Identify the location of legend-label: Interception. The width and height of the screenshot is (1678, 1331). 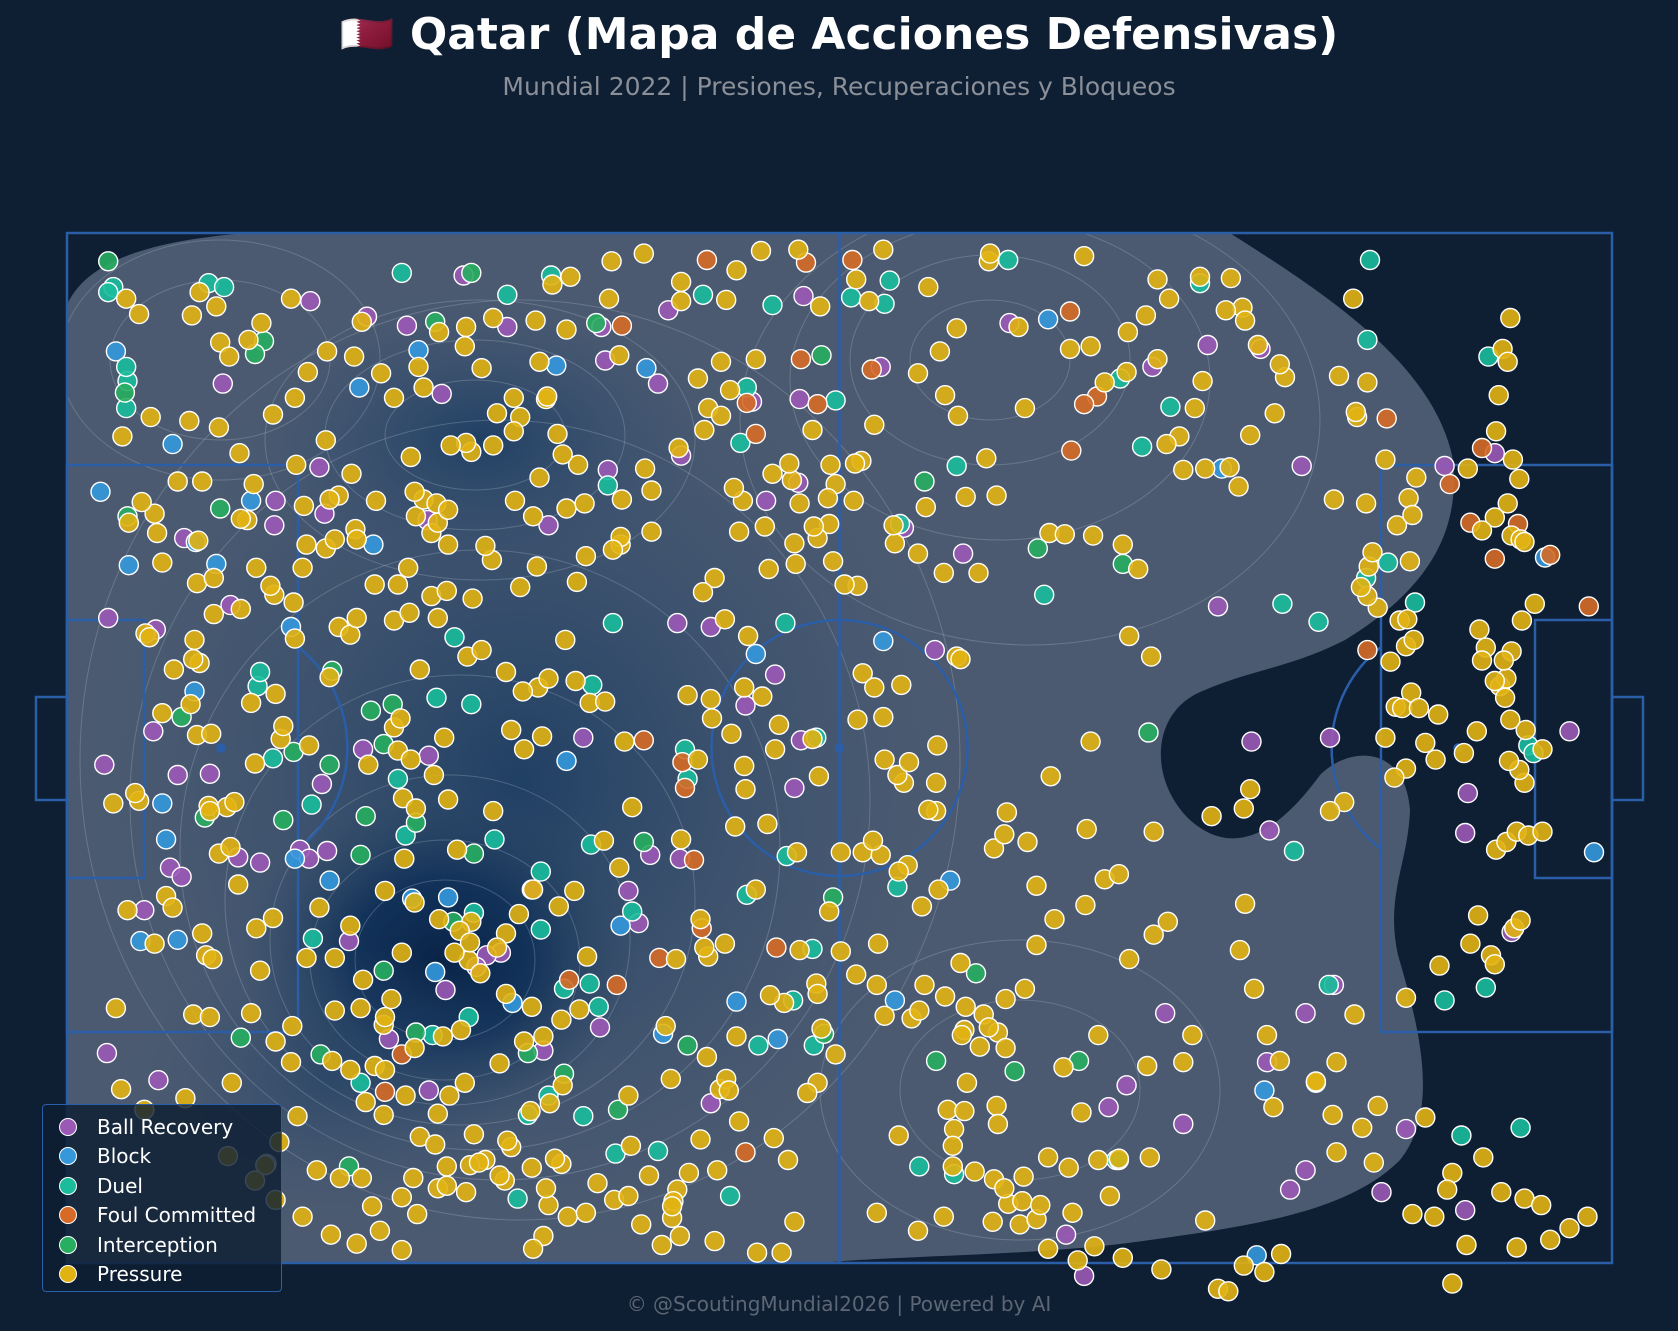
(157, 1244).